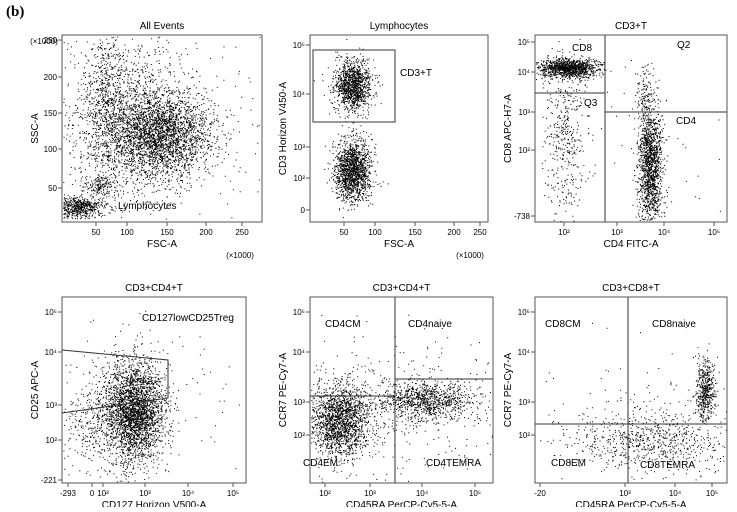  I want to click on x-tick-label: 200, so click(454, 232).